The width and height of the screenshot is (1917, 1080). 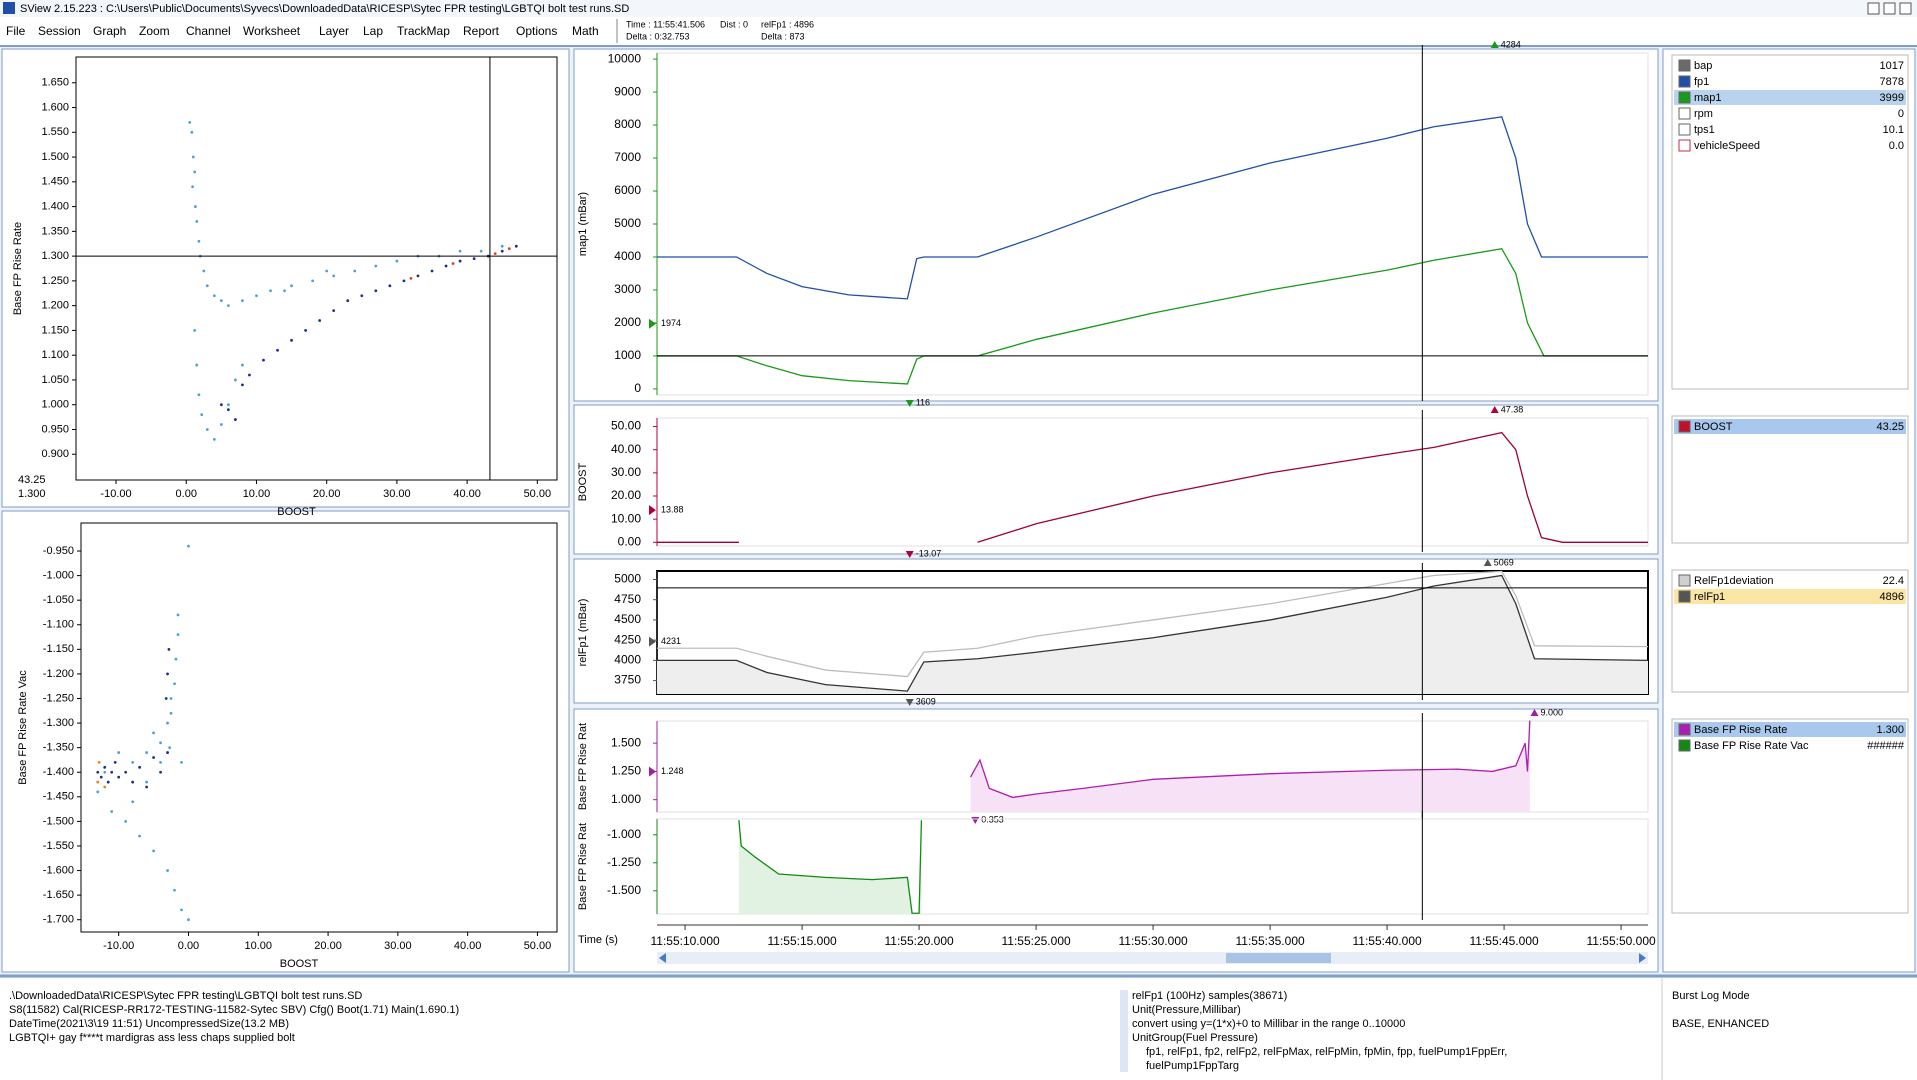 What do you see at coordinates (662, 958) in the screenshot?
I see `scroll-left` at bounding box center [662, 958].